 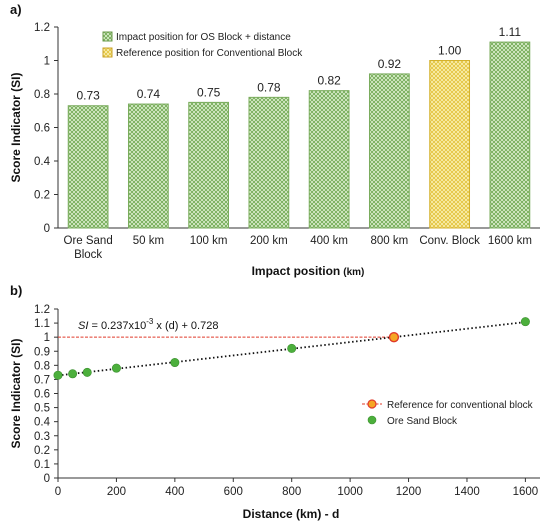 I want to click on panel-a-x-tick-label: 100 km, so click(x=209, y=241).